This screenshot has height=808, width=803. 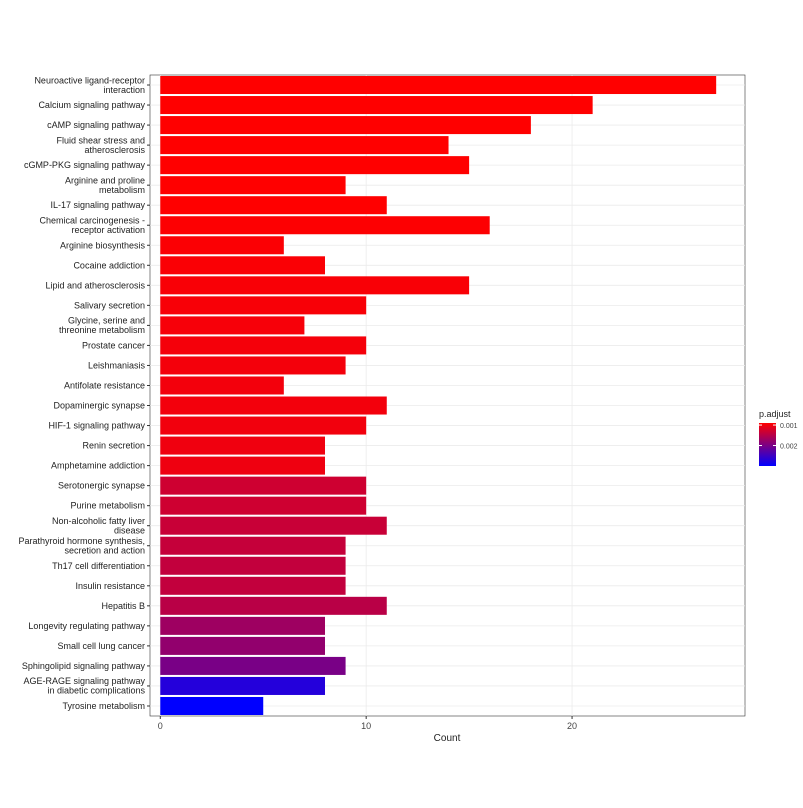 I want to click on y-tick-label: Fluid shear stress and atherosclerosis, so click(x=100, y=145).